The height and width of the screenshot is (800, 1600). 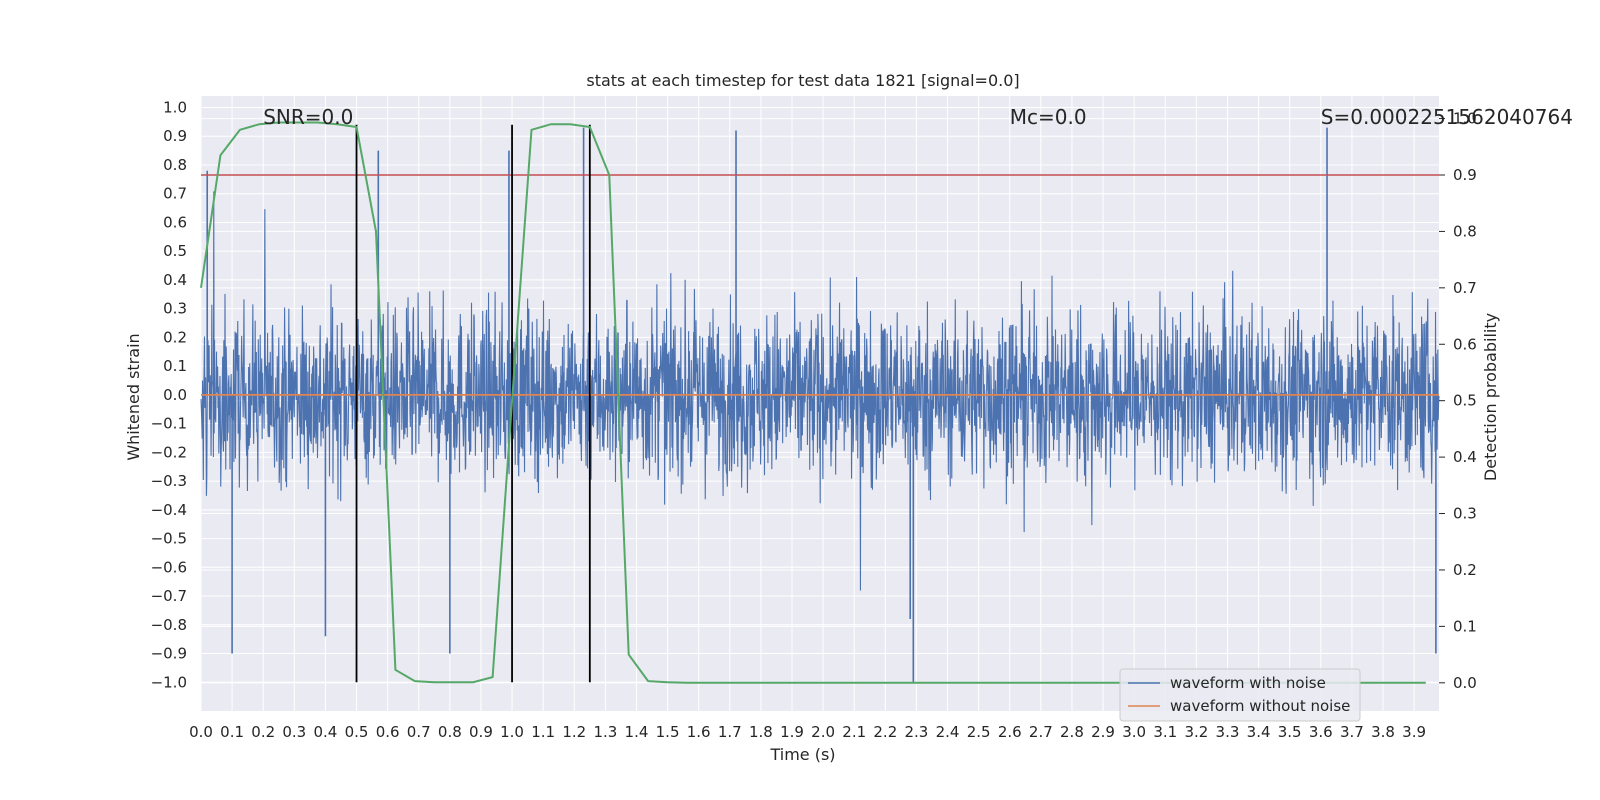 I want to click on y-tick-label: −0.2, so click(x=169, y=452).